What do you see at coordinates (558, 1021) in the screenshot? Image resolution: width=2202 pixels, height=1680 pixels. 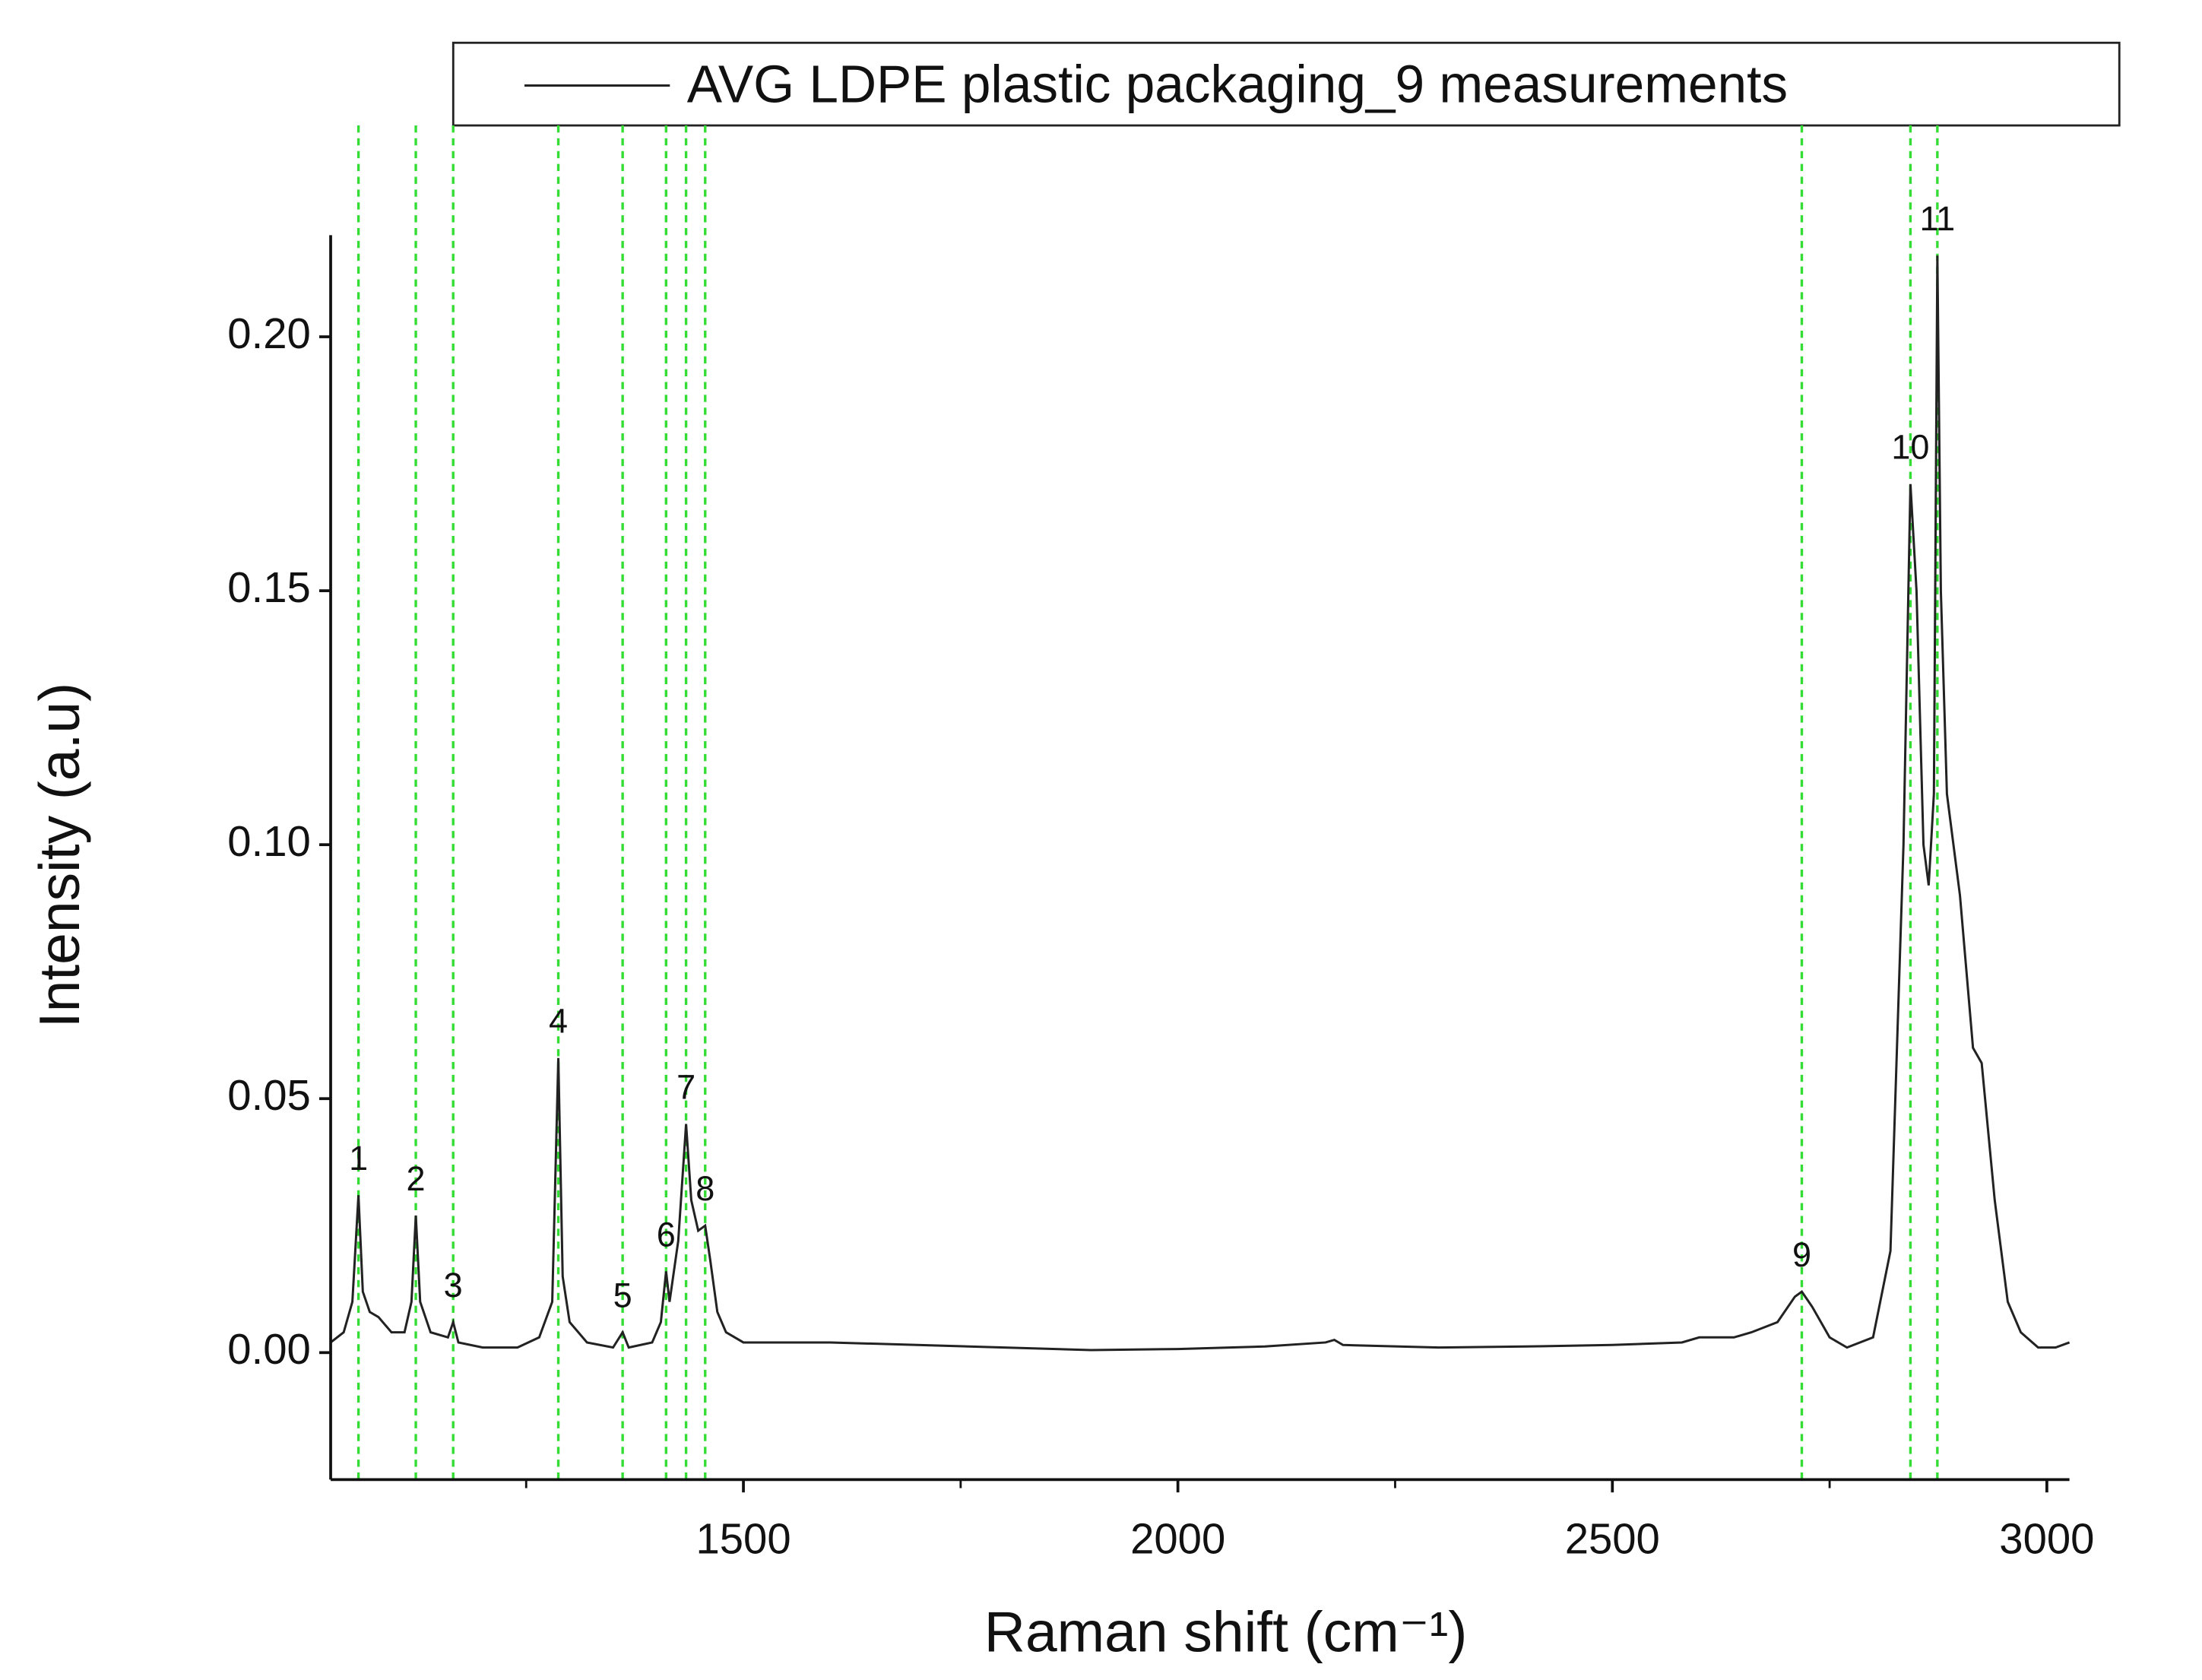 I see `peak-label: 4` at bounding box center [558, 1021].